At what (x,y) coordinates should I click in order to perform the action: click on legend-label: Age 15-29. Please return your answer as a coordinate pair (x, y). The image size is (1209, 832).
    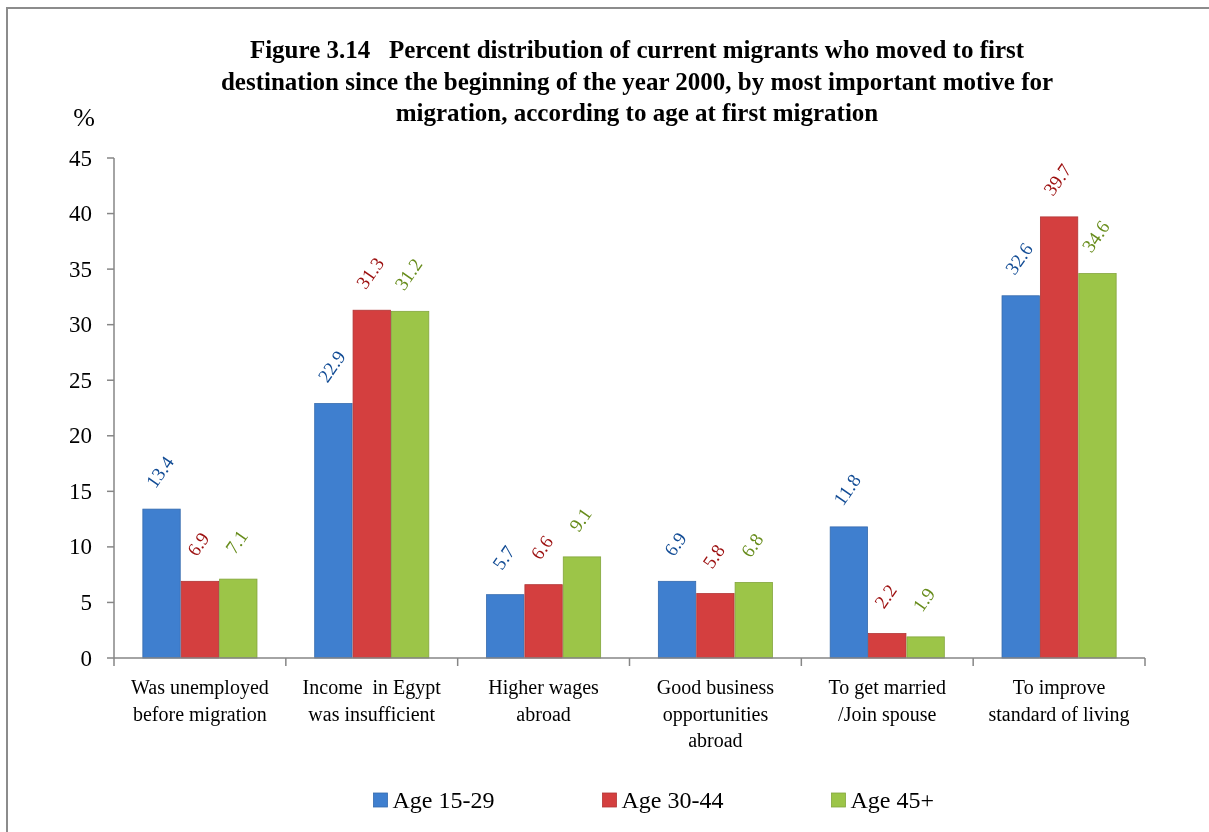
    Looking at the image, I should click on (443, 800).